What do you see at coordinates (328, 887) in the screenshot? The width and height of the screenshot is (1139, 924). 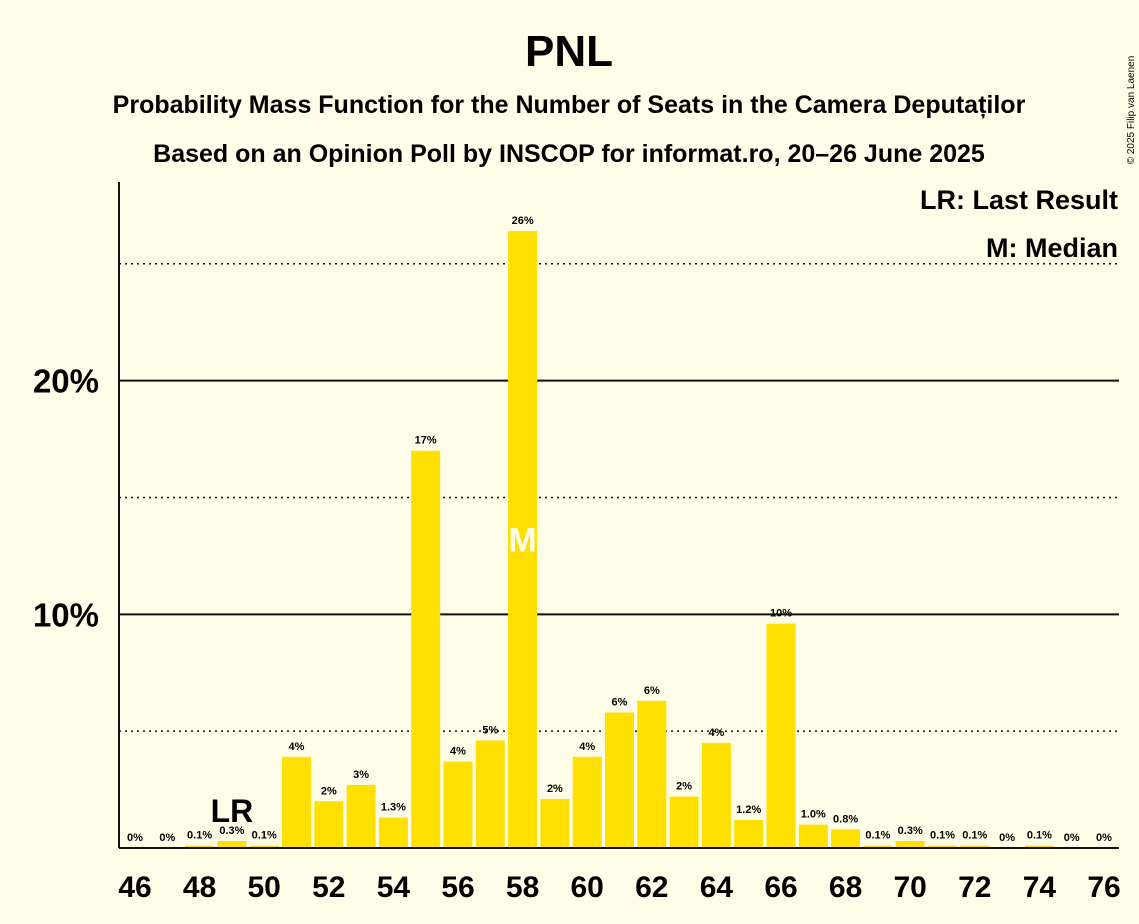 I see `x-tick-label: 52` at bounding box center [328, 887].